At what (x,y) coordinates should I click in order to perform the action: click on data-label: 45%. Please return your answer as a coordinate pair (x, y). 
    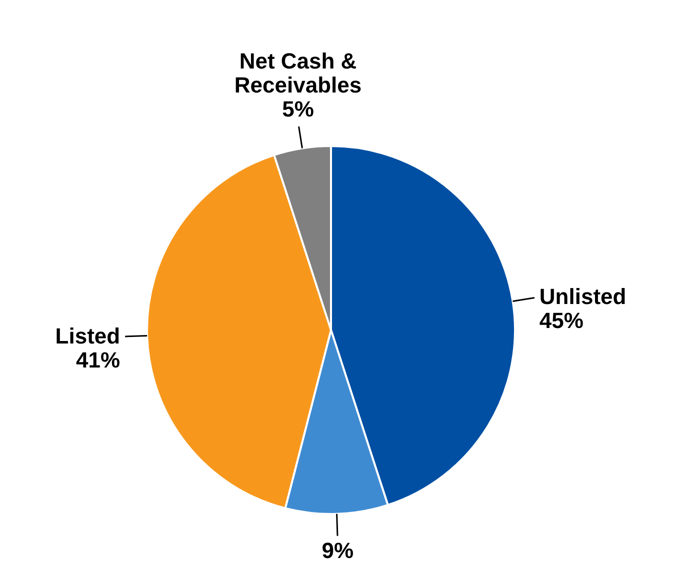
    Looking at the image, I should click on (561, 320).